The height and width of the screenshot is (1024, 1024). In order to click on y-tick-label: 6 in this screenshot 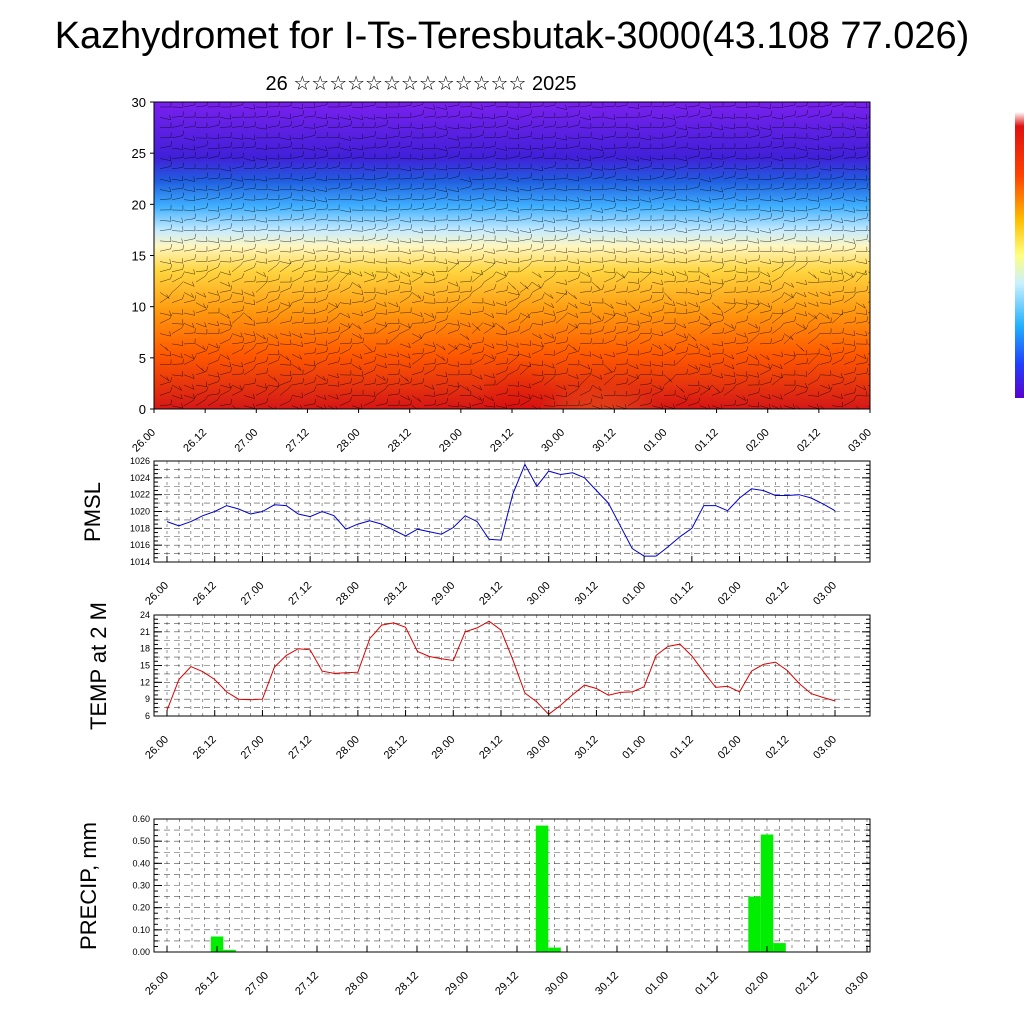, I will do `click(147, 716)`.